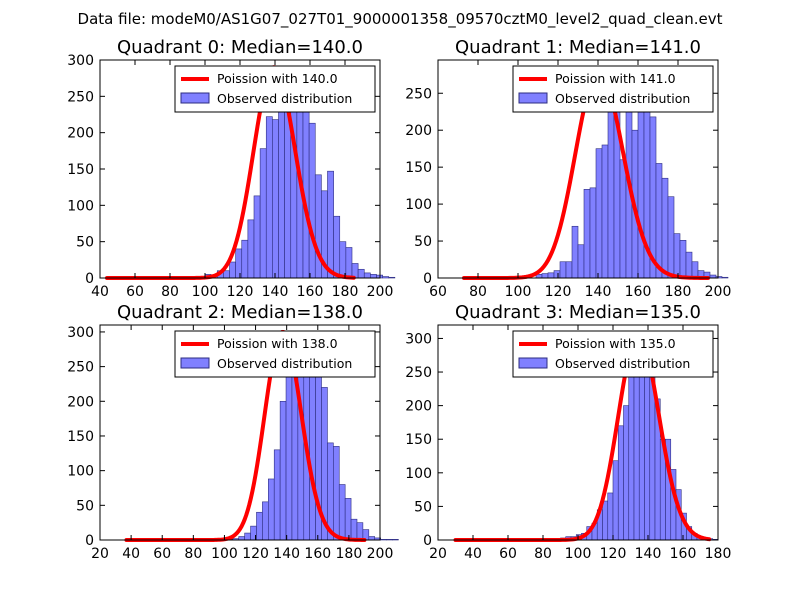 This screenshot has height=600, width=800. What do you see at coordinates (678, 292) in the screenshot?
I see `x-tick-label: 180` at bounding box center [678, 292].